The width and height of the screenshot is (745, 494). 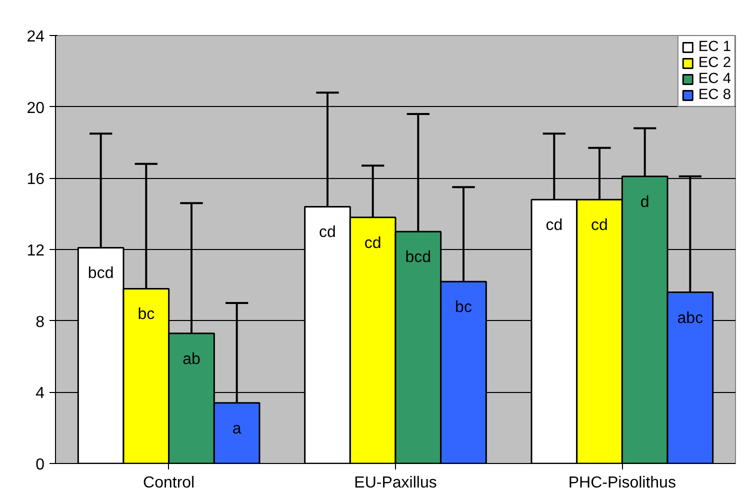 I want to click on x-tick-label: PHC-Pisolithus, so click(x=622, y=483).